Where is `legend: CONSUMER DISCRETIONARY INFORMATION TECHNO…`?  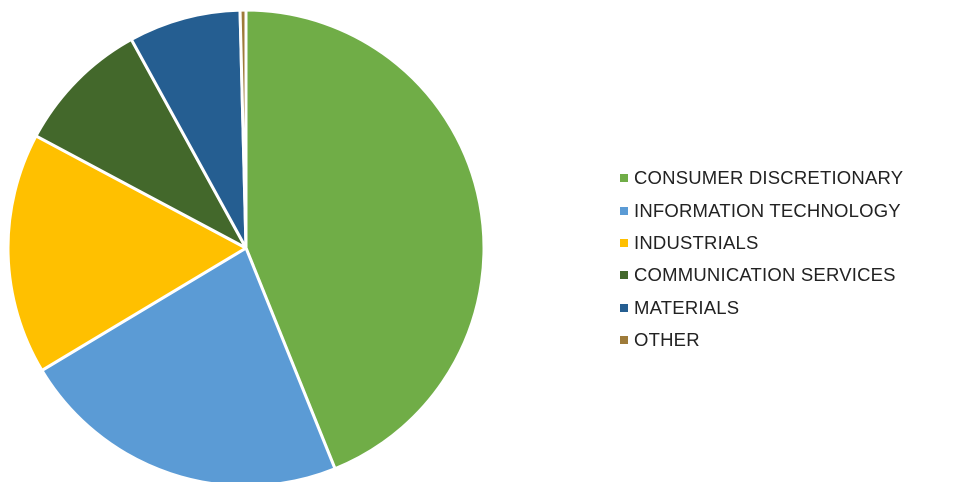
legend: CONSUMER DISCRETIONARY INFORMATION TECHNO… is located at coordinates (761, 259).